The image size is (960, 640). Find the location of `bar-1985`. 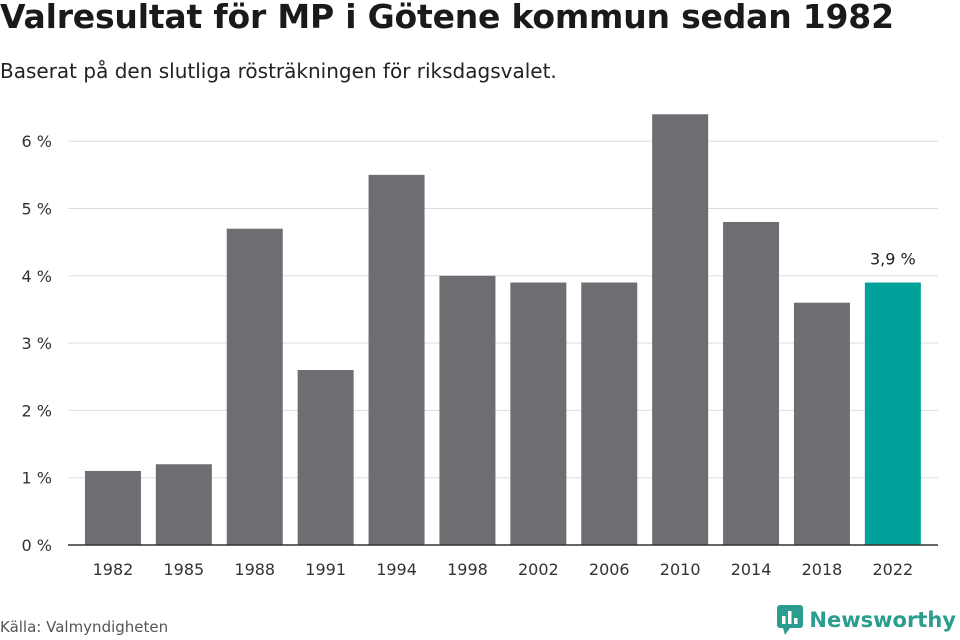

bar-1985 is located at coordinates (183, 504).